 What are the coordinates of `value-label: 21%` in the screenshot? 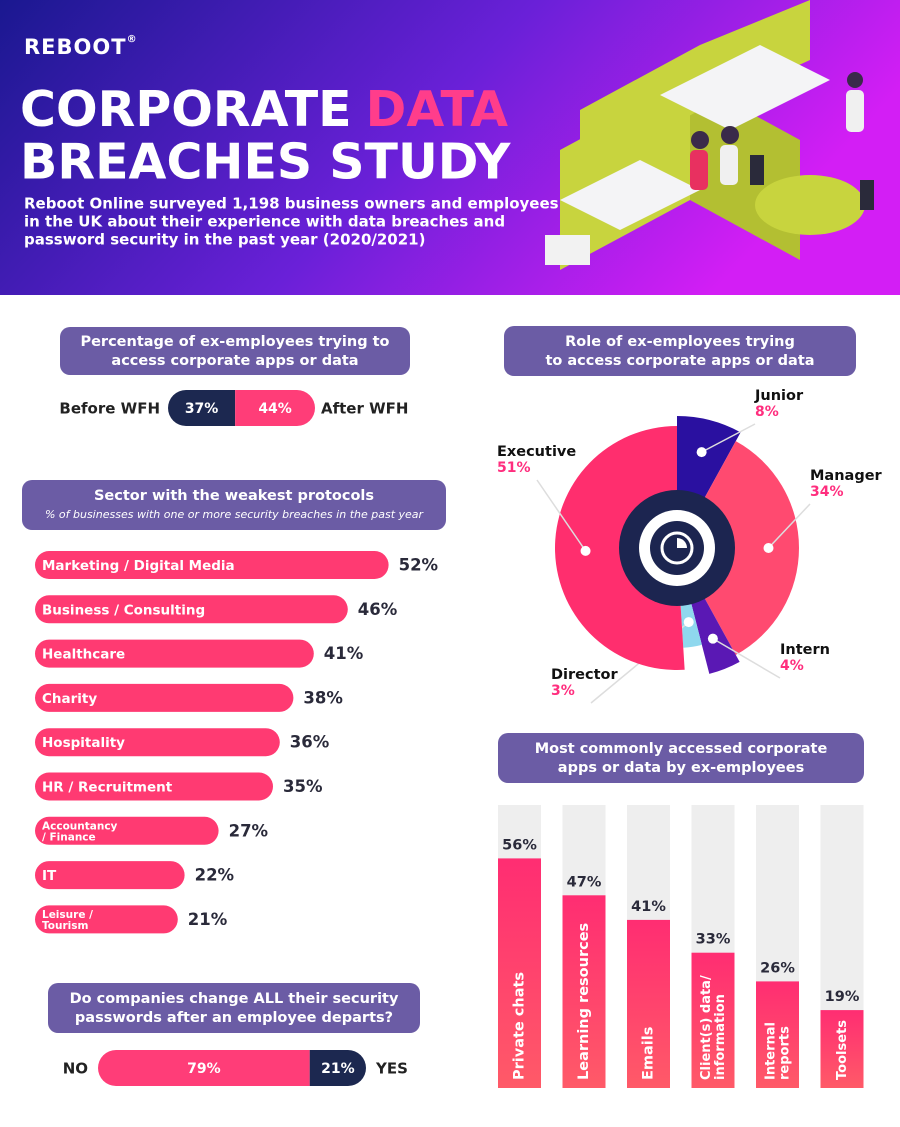 It's located at (338, 1069).